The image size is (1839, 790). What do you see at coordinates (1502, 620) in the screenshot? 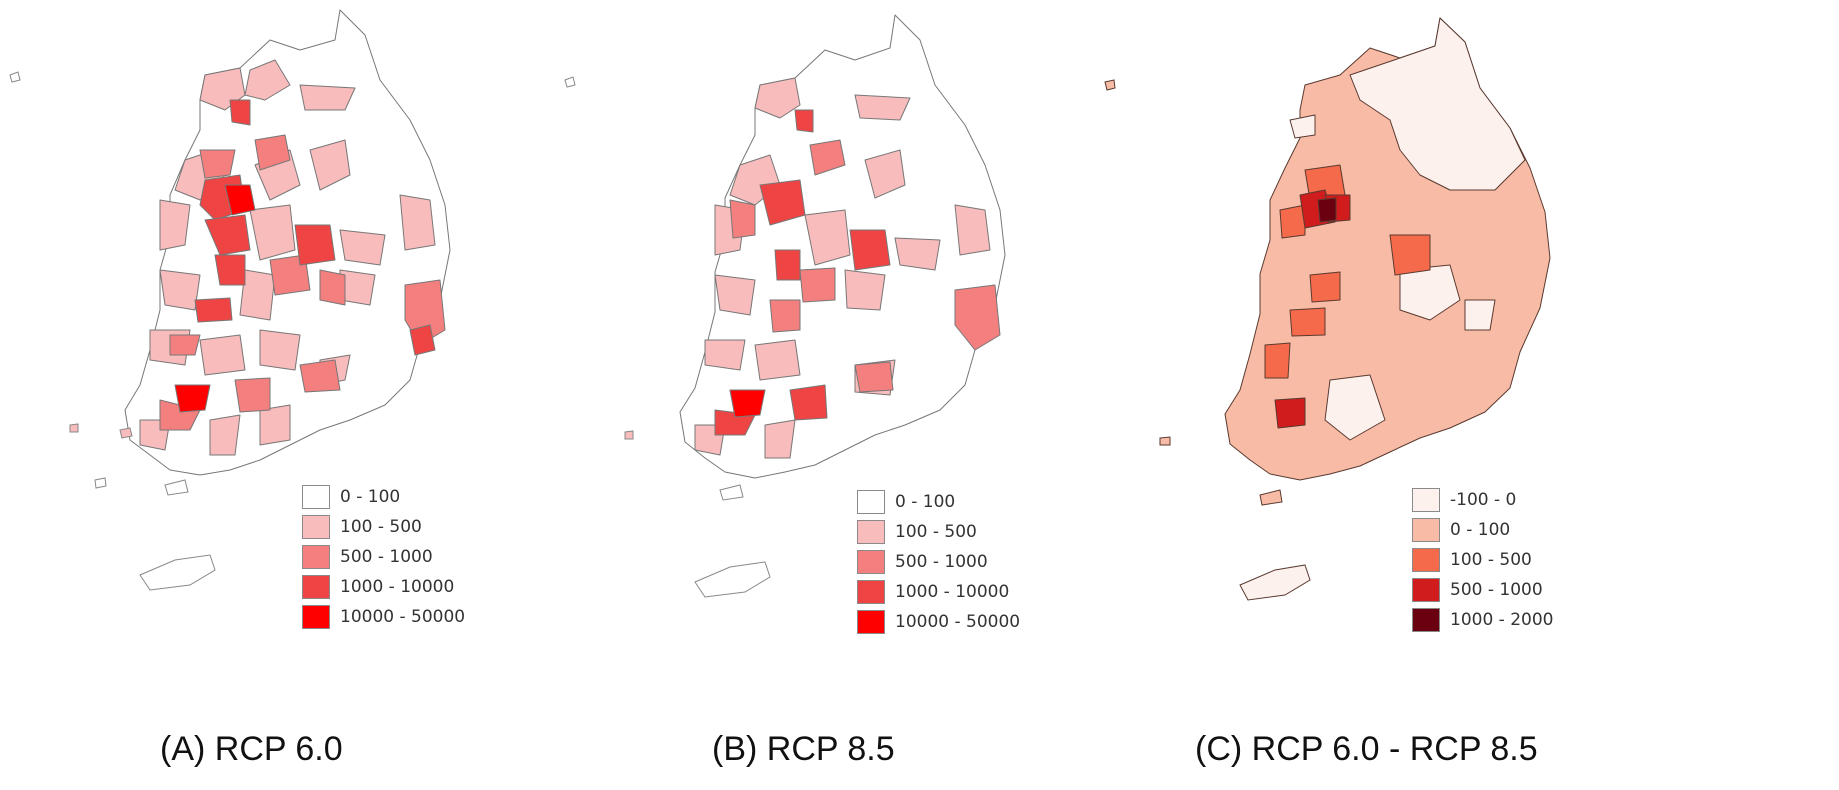
I see `legend-label: 1000 - 2000` at bounding box center [1502, 620].